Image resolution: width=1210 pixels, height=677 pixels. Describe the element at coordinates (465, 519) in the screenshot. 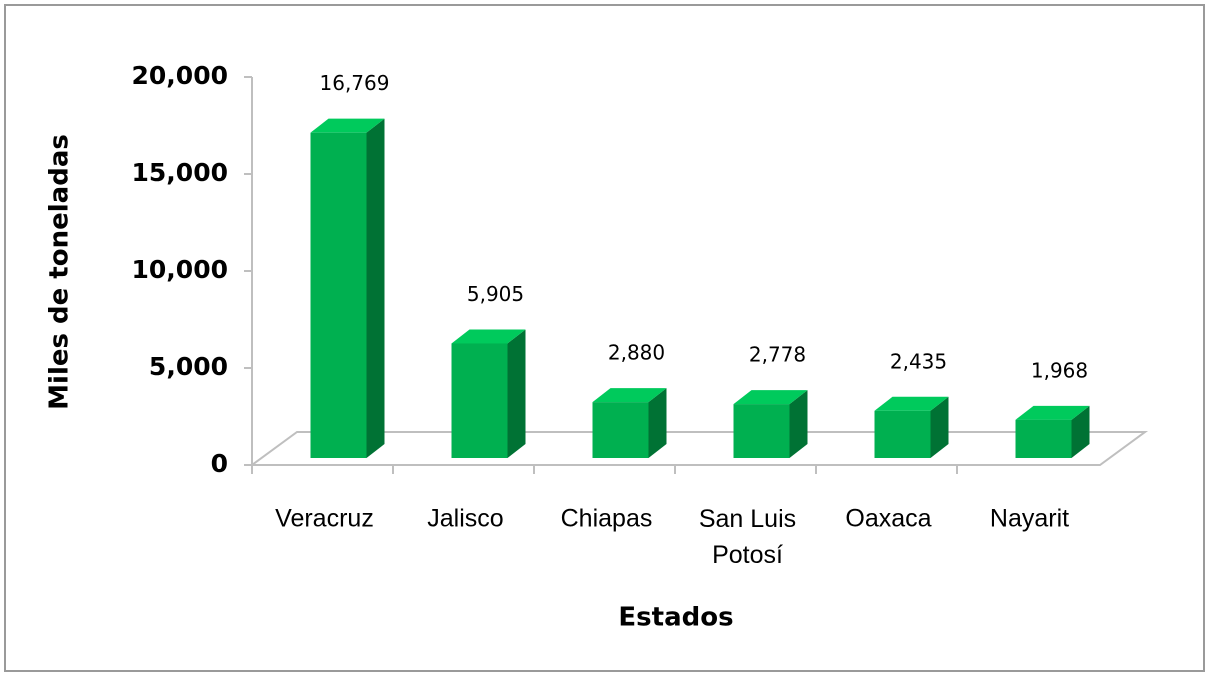

I see `x-tick-label: Jalisco` at that location.